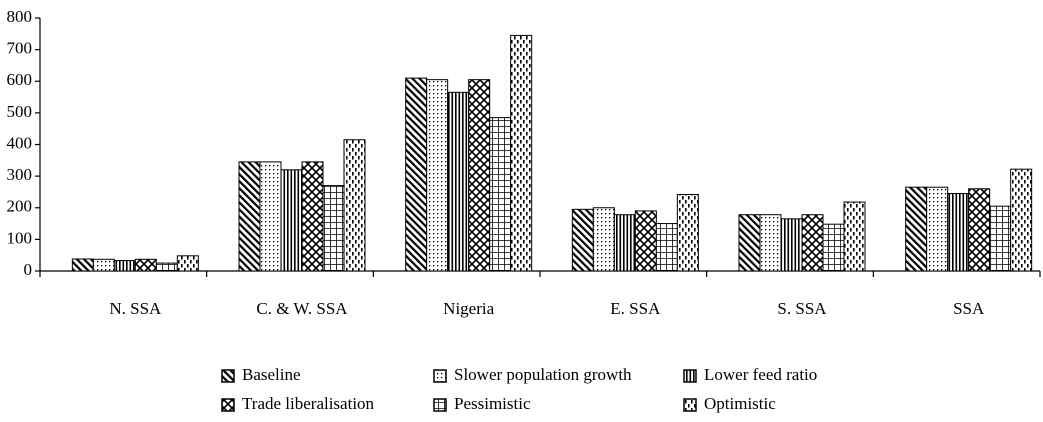  Describe the element at coordinates (740, 403) in the screenshot. I see `legend-label: Optimistic` at that location.